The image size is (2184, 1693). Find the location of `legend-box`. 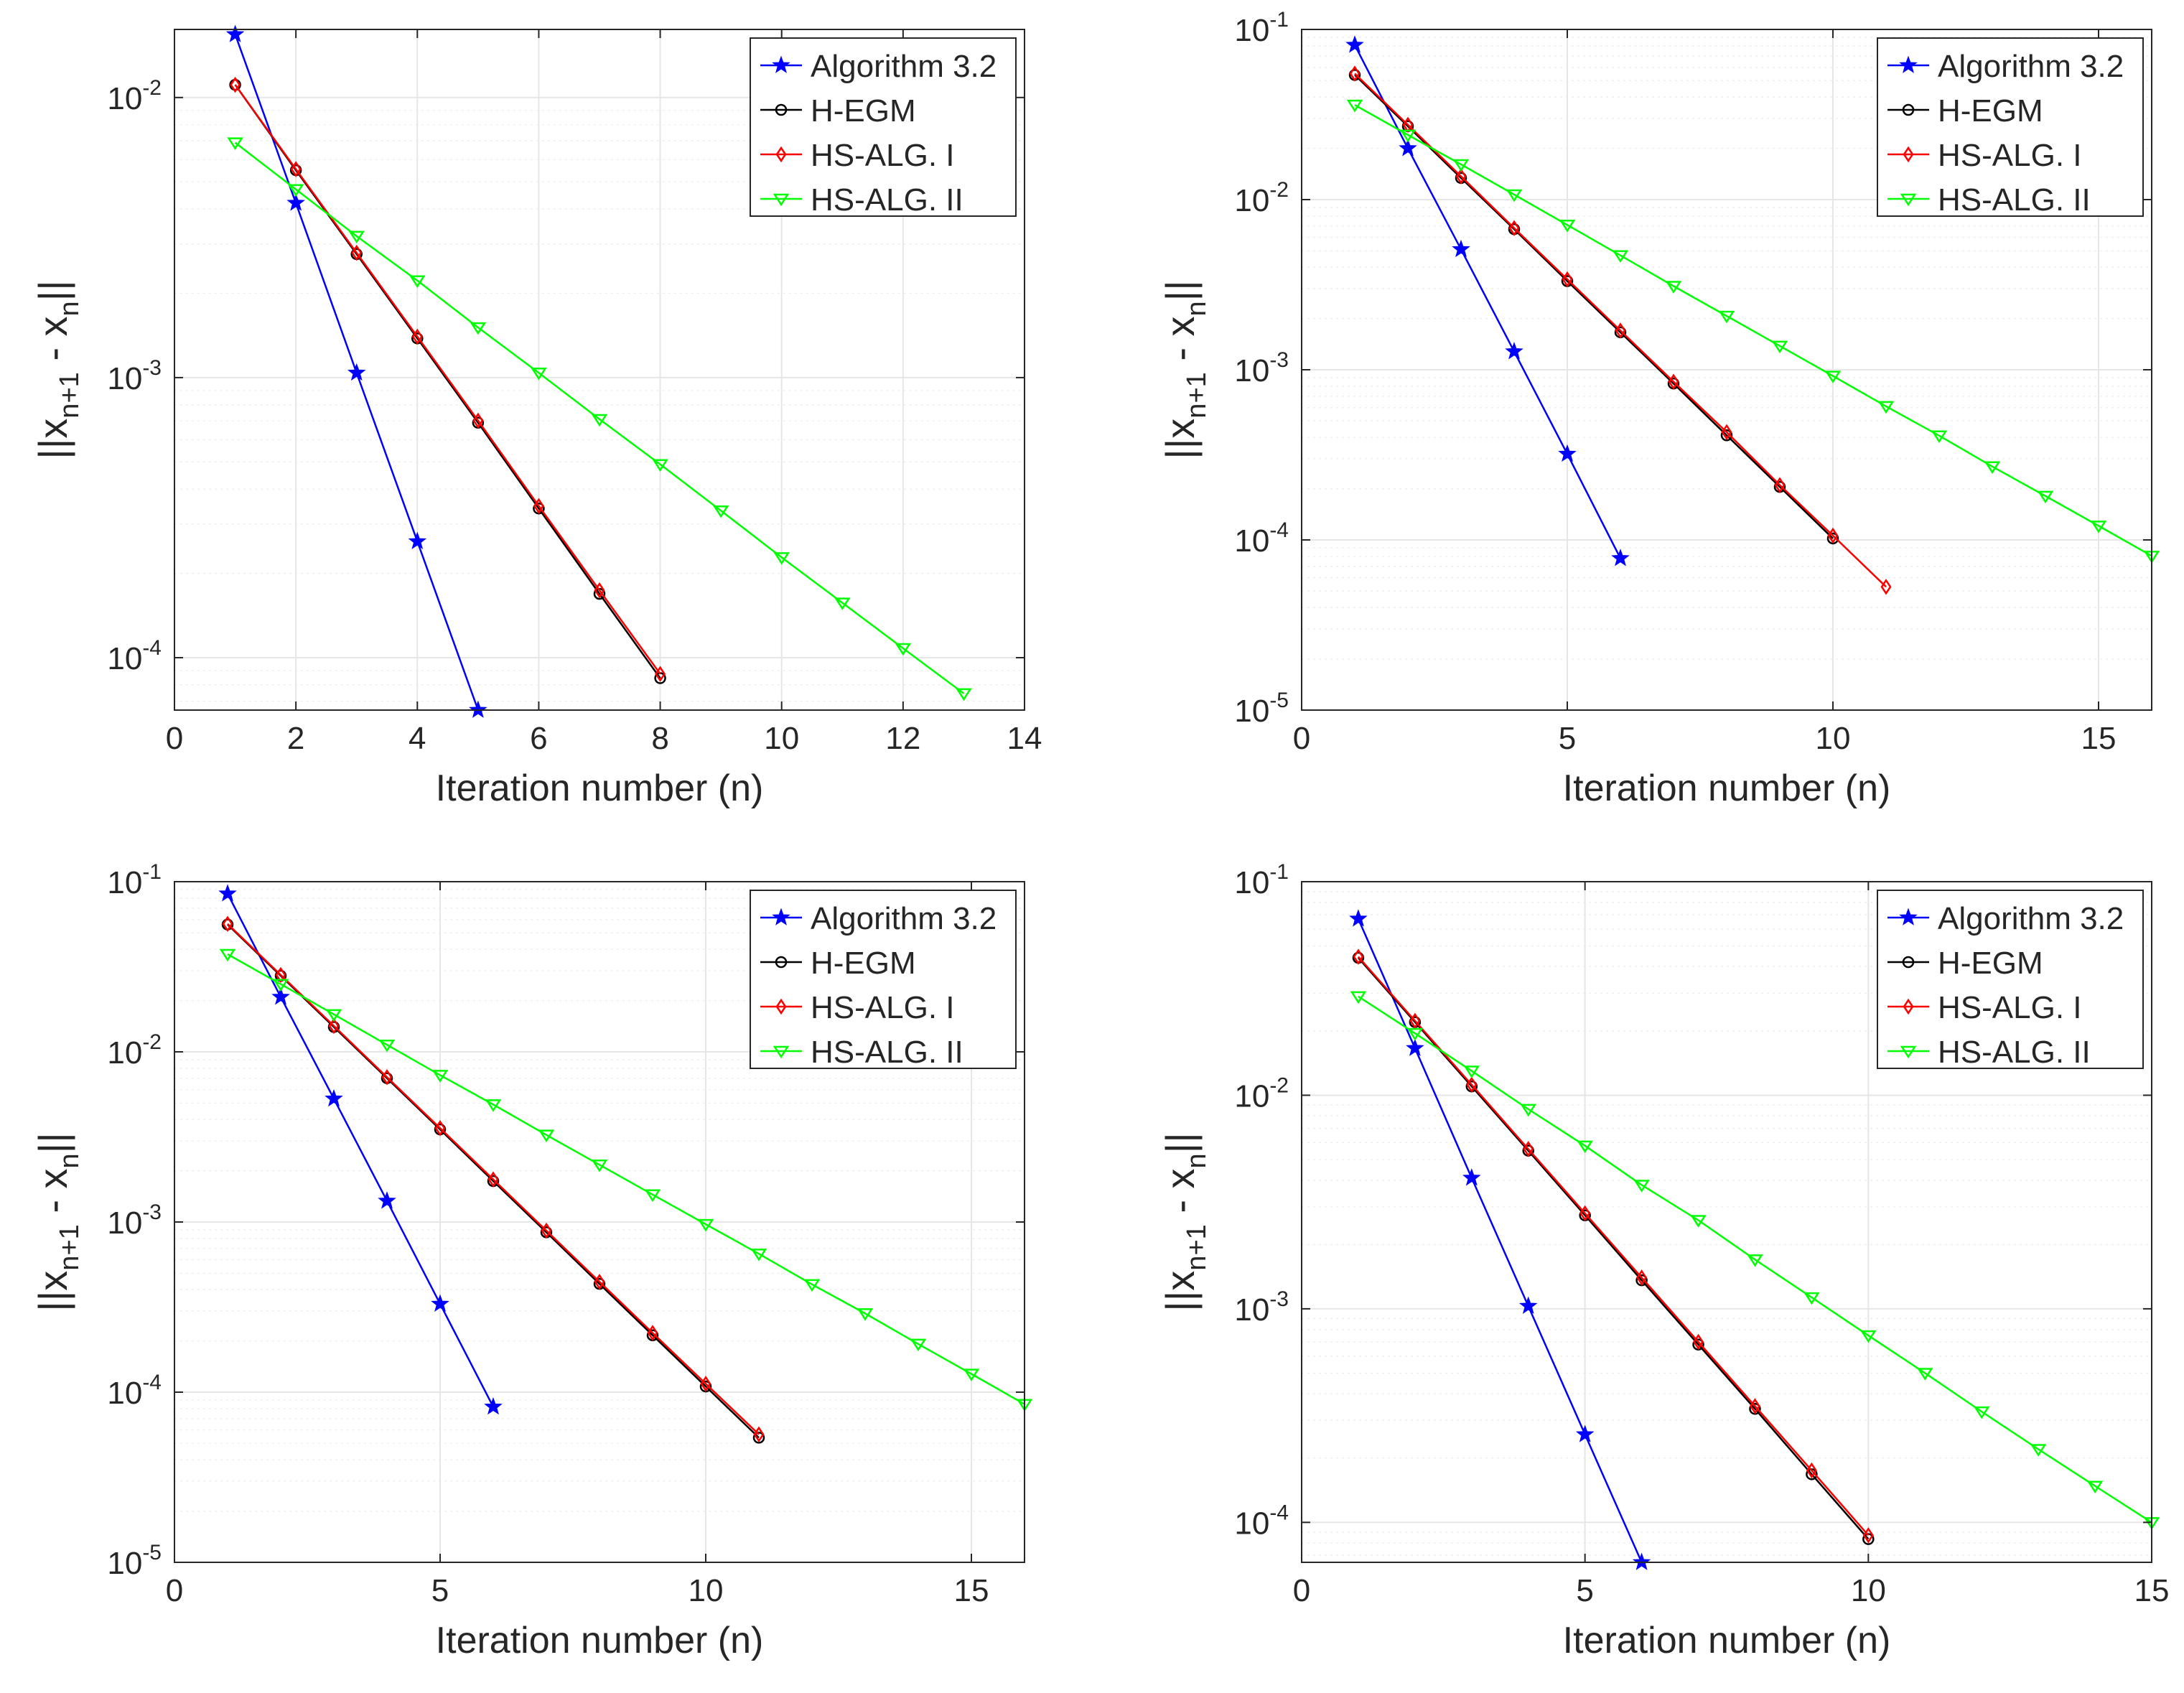

legend-box is located at coordinates (883, 127).